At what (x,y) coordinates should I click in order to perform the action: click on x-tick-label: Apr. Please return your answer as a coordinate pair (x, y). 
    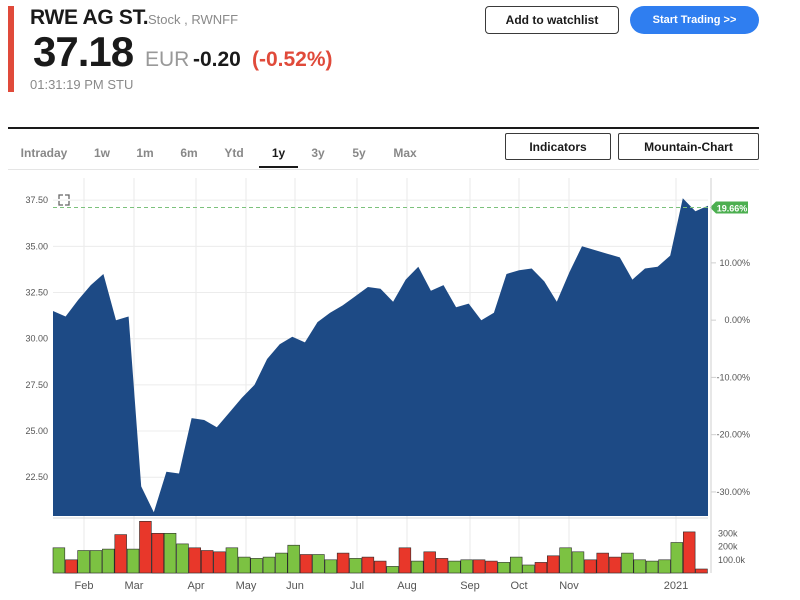
    Looking at the image, I should click on (195, 586).